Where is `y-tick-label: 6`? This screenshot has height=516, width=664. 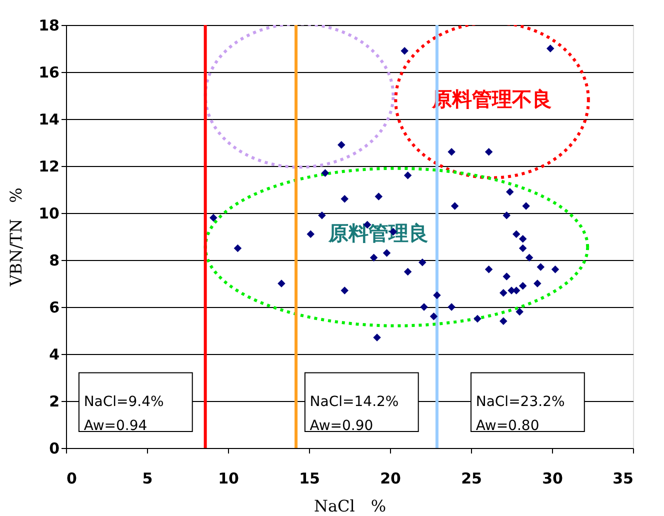 y-tick-label: 6 is located at coordinates (54, 307).